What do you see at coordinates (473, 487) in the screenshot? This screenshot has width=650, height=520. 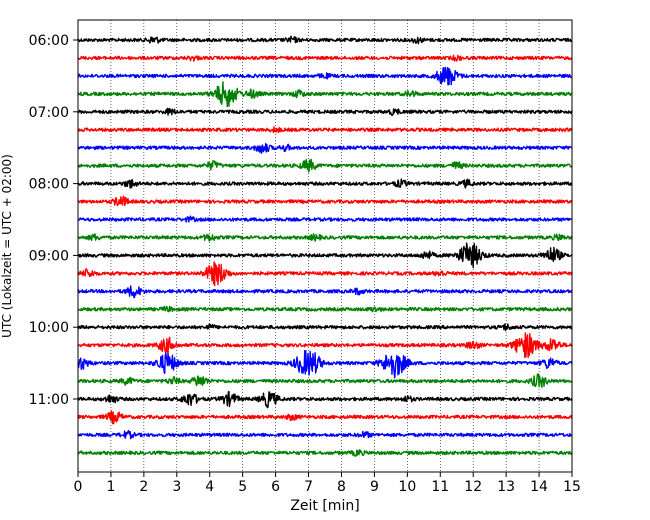 I see `x-tick-label: 12` at bounding box center [473, 487].